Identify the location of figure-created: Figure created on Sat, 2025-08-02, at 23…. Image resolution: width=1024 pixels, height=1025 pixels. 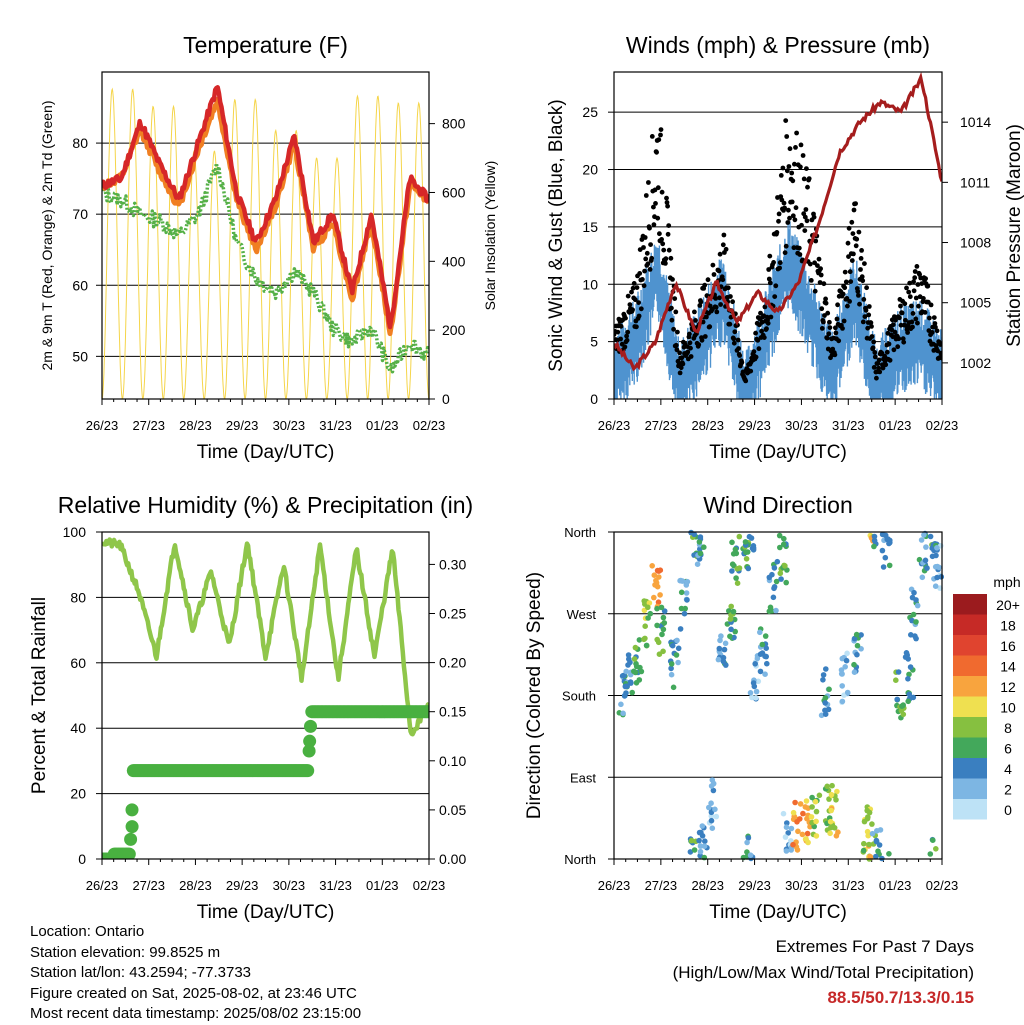
(193, 993).